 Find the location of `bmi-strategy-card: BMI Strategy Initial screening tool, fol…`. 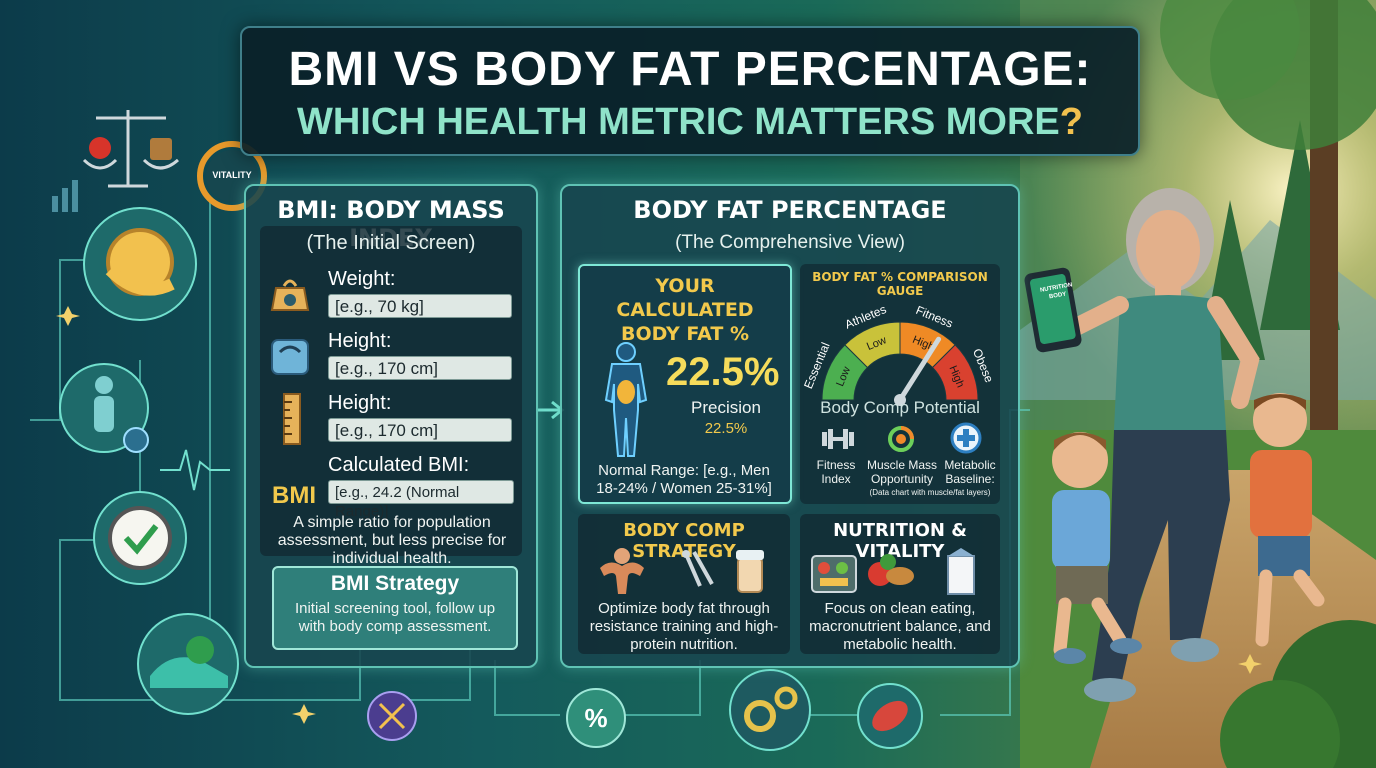

bmi-strategy-card: BMI Strategy Initial screening tool, fol… is located at coordinates (395, 608).